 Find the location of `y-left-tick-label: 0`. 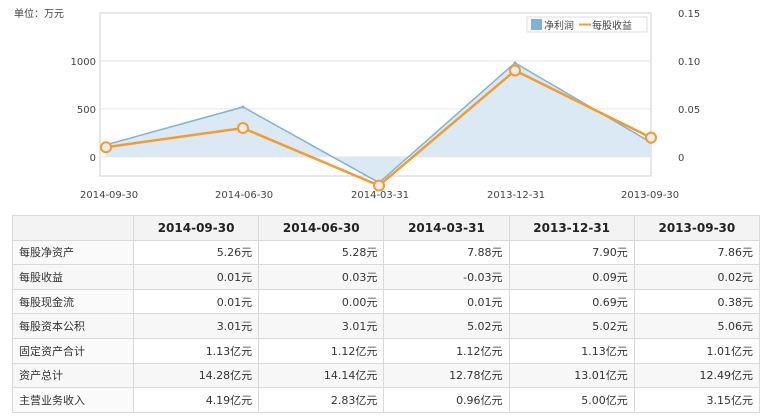

y-left-tick-label: 0 is located at coordinates (93, 158).